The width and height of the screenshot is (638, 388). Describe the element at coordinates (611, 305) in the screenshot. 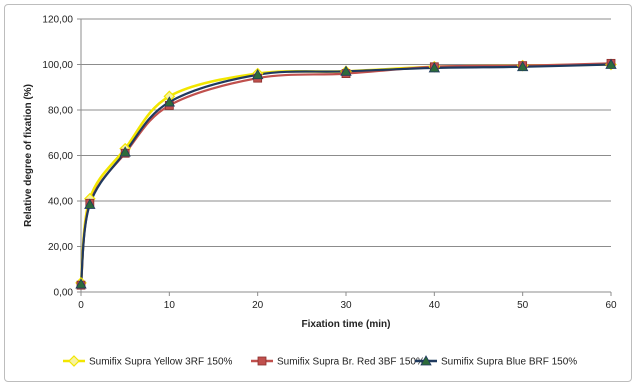

I see `x-tick-label: 60` at that location.